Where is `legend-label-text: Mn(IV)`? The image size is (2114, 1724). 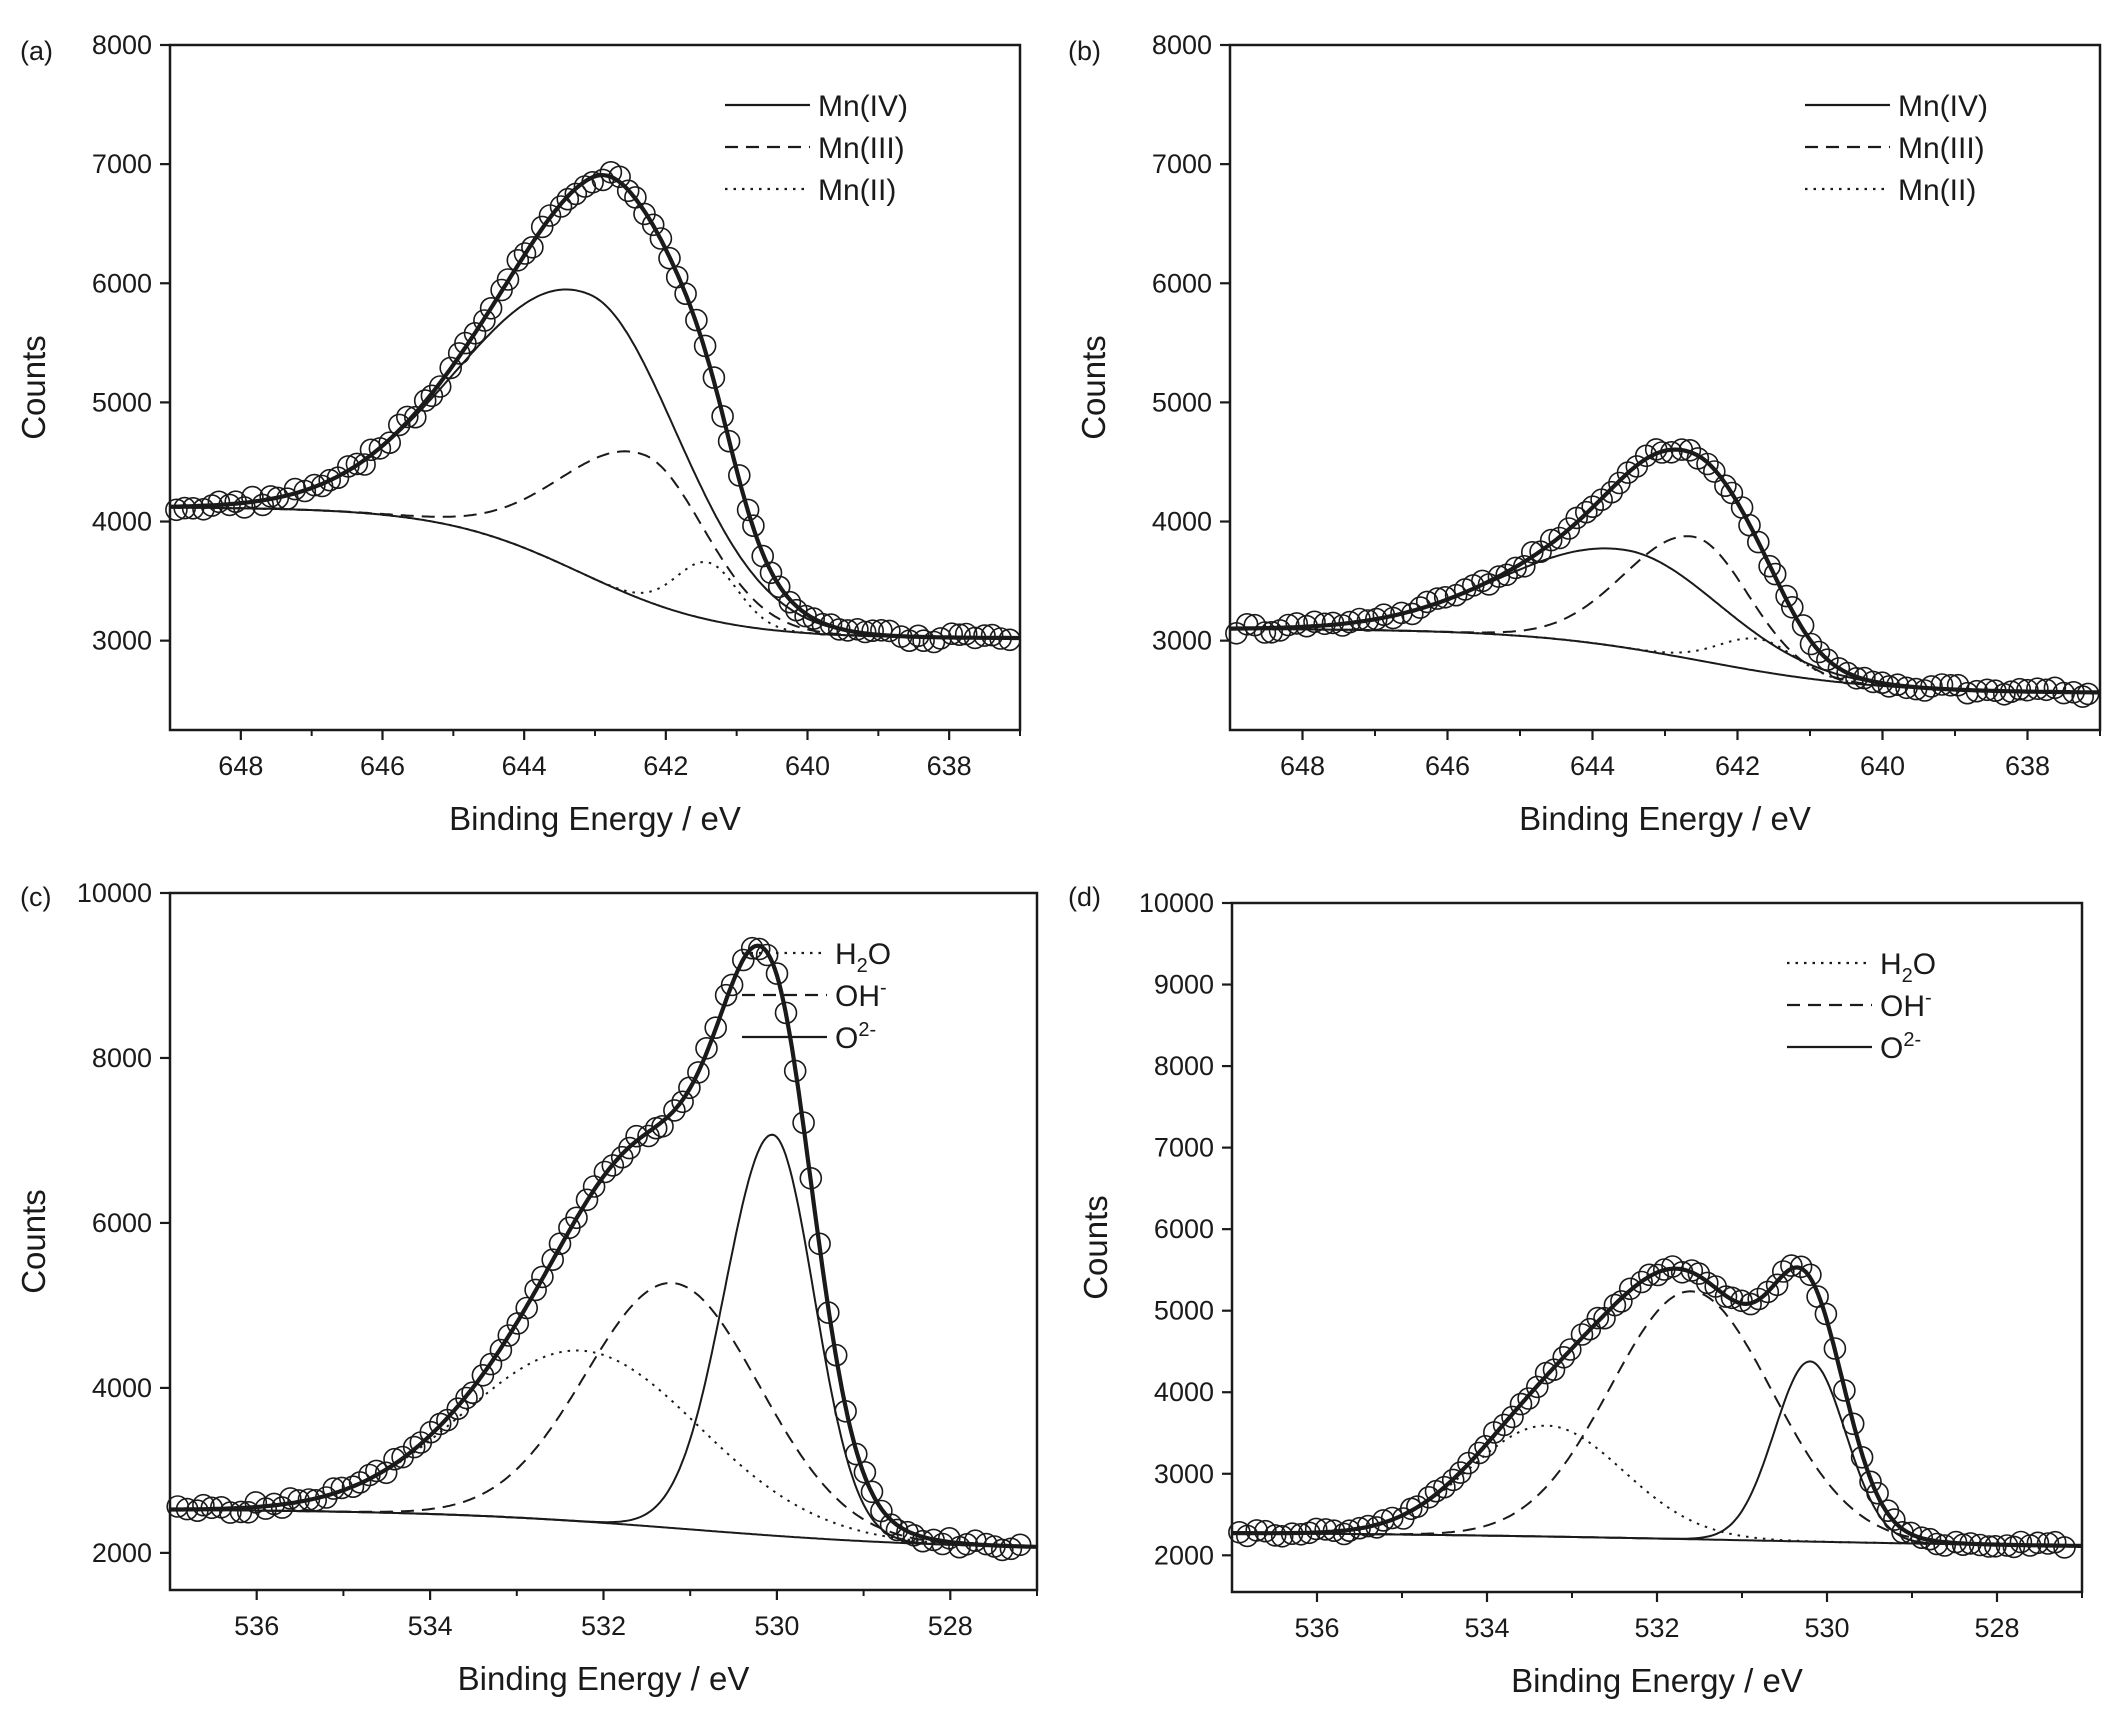 legend-label-text: Mn(IV) is located at coordinates (1943, 106).